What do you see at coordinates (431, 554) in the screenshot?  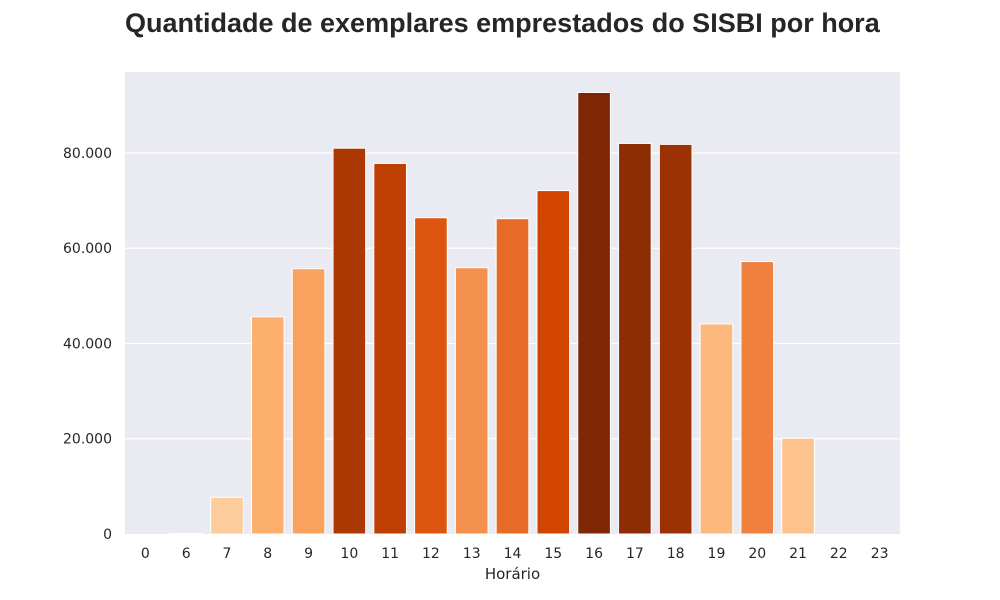 I see `x-tick-label: 12` at bounding box center [431, 554].